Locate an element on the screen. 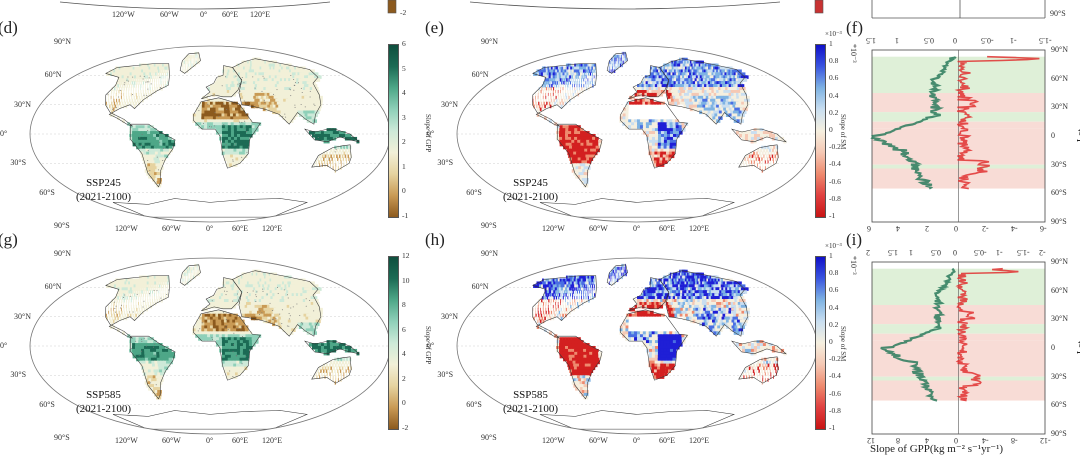 The height and width of the screenshot is (459, 1080). map-lon-label: 60°E is located at coordinates (240, 228).